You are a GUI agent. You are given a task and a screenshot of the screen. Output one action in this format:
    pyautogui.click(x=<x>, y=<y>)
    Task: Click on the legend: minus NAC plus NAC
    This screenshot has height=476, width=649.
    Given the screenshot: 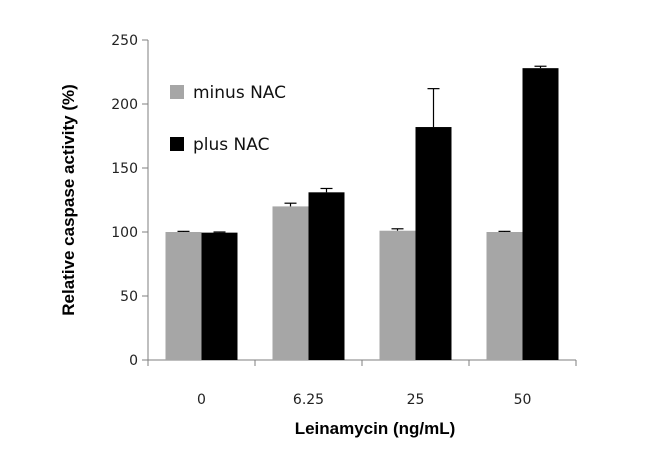 What is the action you would take?
    pyautogui.click(x=228, y=119)
    